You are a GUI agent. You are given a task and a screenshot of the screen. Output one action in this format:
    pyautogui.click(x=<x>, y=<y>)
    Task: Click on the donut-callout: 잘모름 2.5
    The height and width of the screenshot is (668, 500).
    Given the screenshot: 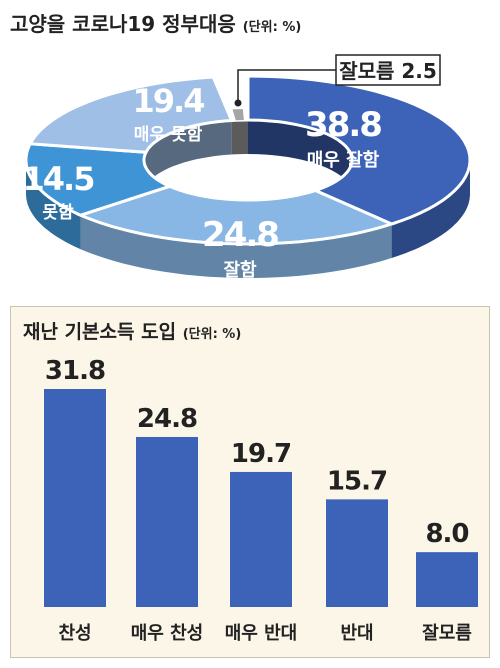 What is the action you would take?
    pyautogui.click(x=337, y=80)
    